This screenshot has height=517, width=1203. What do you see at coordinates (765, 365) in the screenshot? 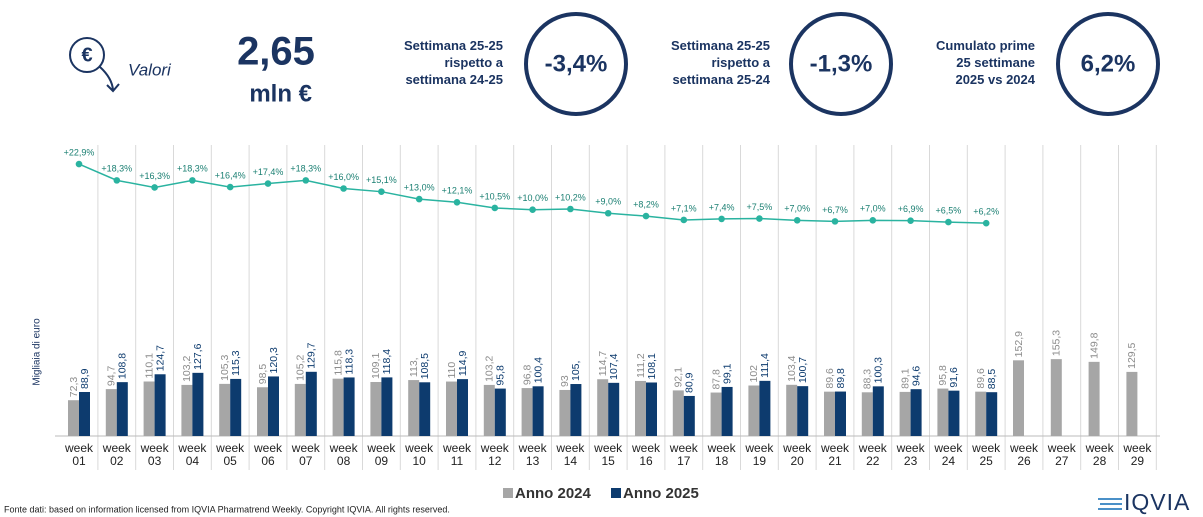
I see `value-label: 111,4` at bounding box center [765, 365].